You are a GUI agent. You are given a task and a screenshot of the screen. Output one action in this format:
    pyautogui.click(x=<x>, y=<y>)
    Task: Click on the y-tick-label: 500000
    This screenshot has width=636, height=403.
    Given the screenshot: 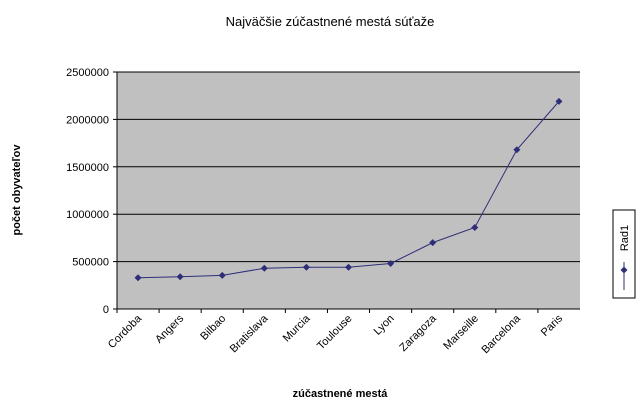 What is the action you would take?
    pyautogui.click(x=90, y=263)
    